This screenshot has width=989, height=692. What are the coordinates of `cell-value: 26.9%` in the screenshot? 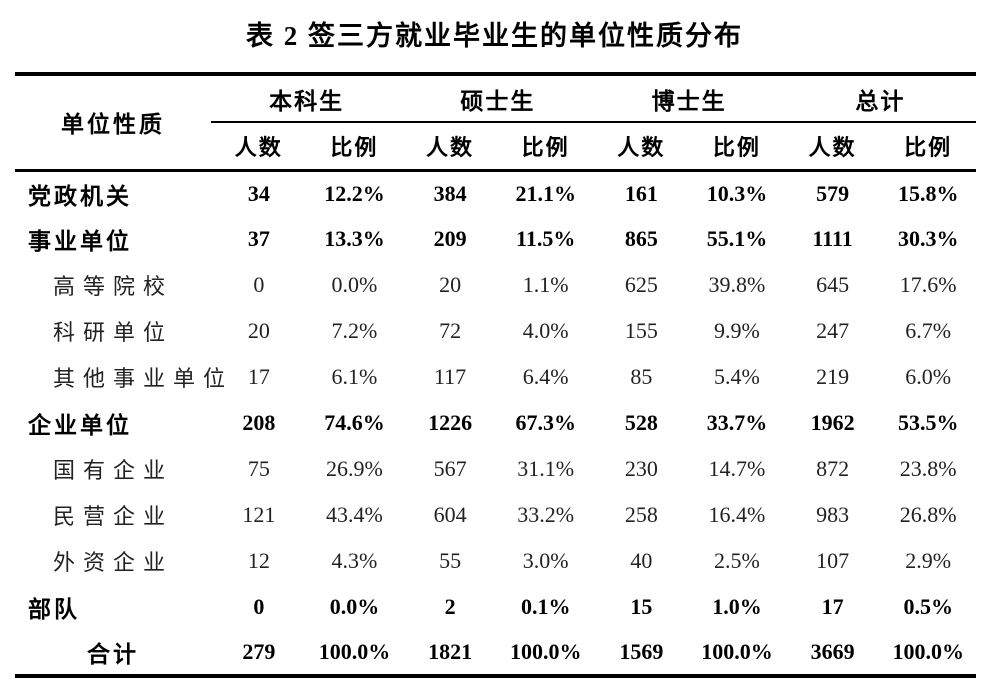 It's located at (354, 468).